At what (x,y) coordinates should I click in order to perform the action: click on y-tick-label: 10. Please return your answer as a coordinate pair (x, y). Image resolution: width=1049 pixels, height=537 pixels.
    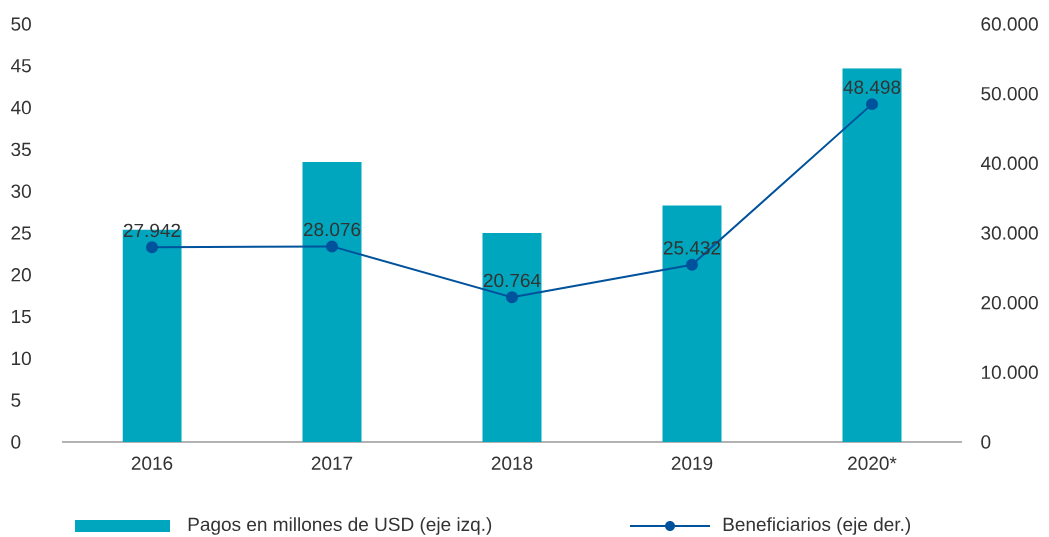
    Looking at the image, I should click on (21, 358).